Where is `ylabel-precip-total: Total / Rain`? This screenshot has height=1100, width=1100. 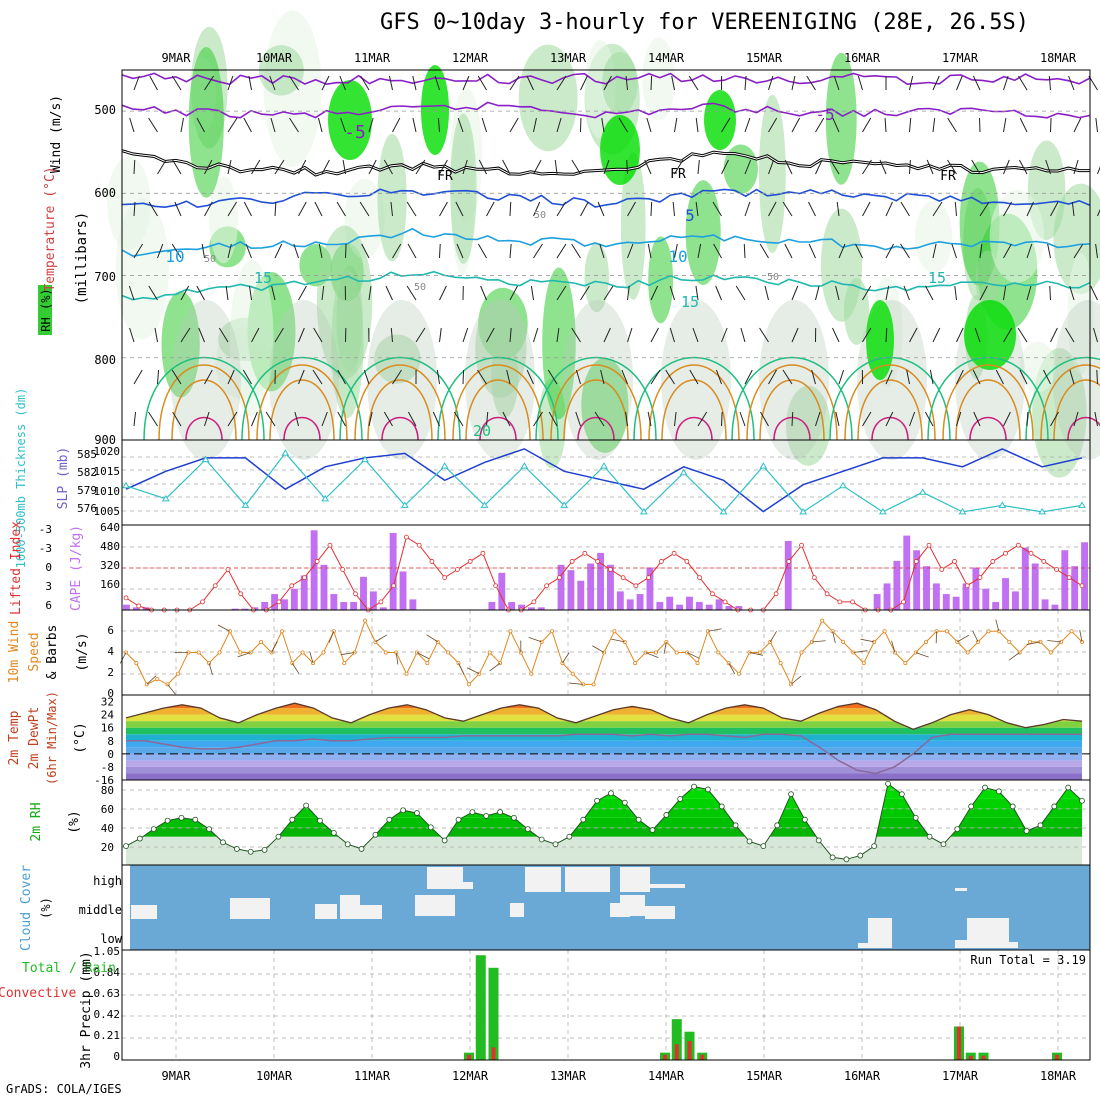 ylabel-precip-total: Total / Rain is located at coordinates (69, 968).